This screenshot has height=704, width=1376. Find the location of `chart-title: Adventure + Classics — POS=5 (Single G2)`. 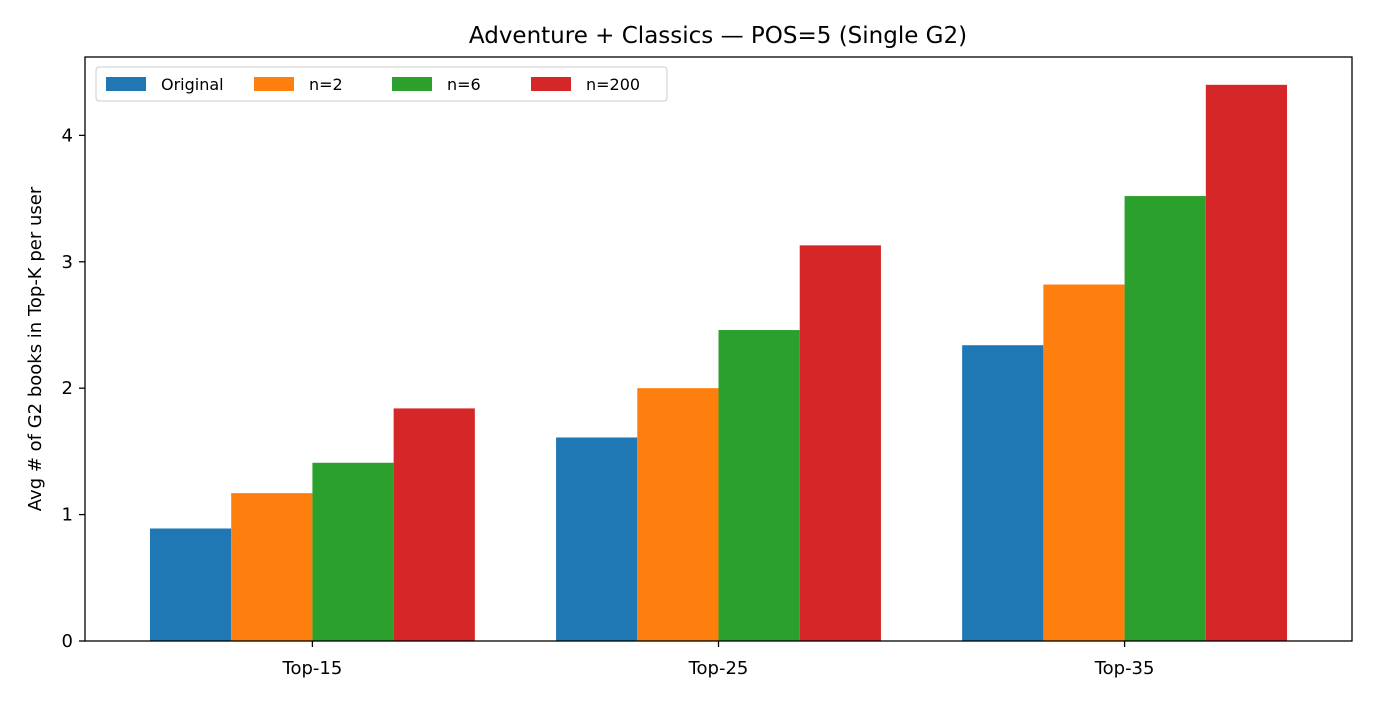

chart-title: Adventure + Classics — POS=5 (Single G2) is located at coordinates (718, 36).